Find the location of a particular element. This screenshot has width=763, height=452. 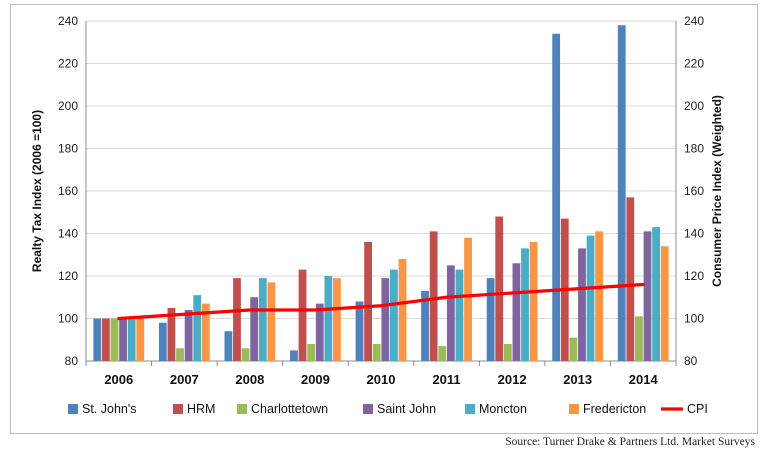

legend-label: St. John's is located at coordinates (109, 409).